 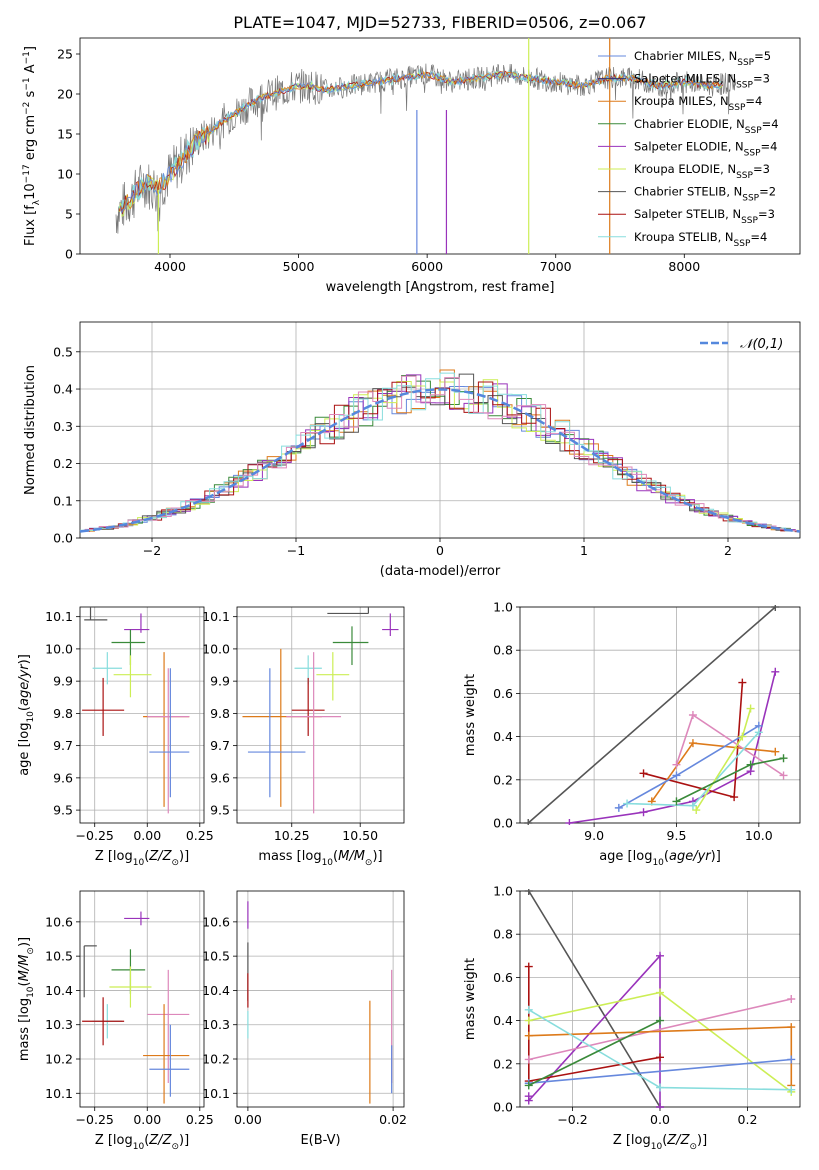 What do you see at coordinates (741, 344) in the screenshot?
I see `residual-legend: 𝒩(0,1)` at bounding box center [741, 344].